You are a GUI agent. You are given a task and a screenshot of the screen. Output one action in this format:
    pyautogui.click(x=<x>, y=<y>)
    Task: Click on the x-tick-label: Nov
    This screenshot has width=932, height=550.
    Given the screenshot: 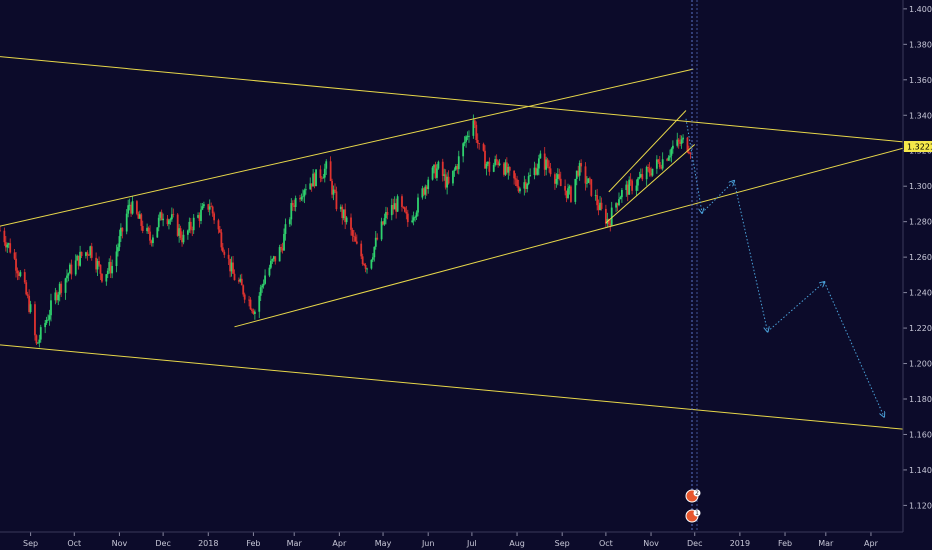 What is the action you would take?
    pyautogui.click(x=120, y=543)
    